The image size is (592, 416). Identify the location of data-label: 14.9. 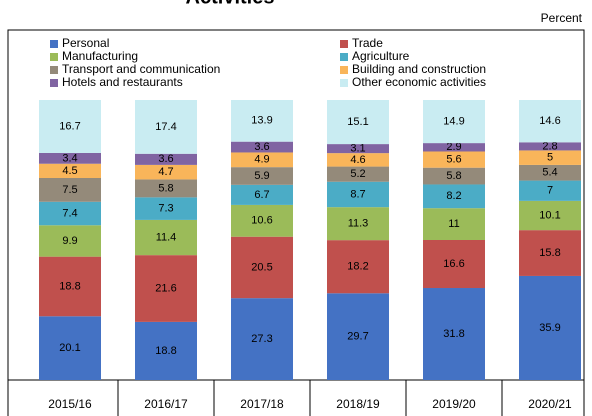
(453, 121).